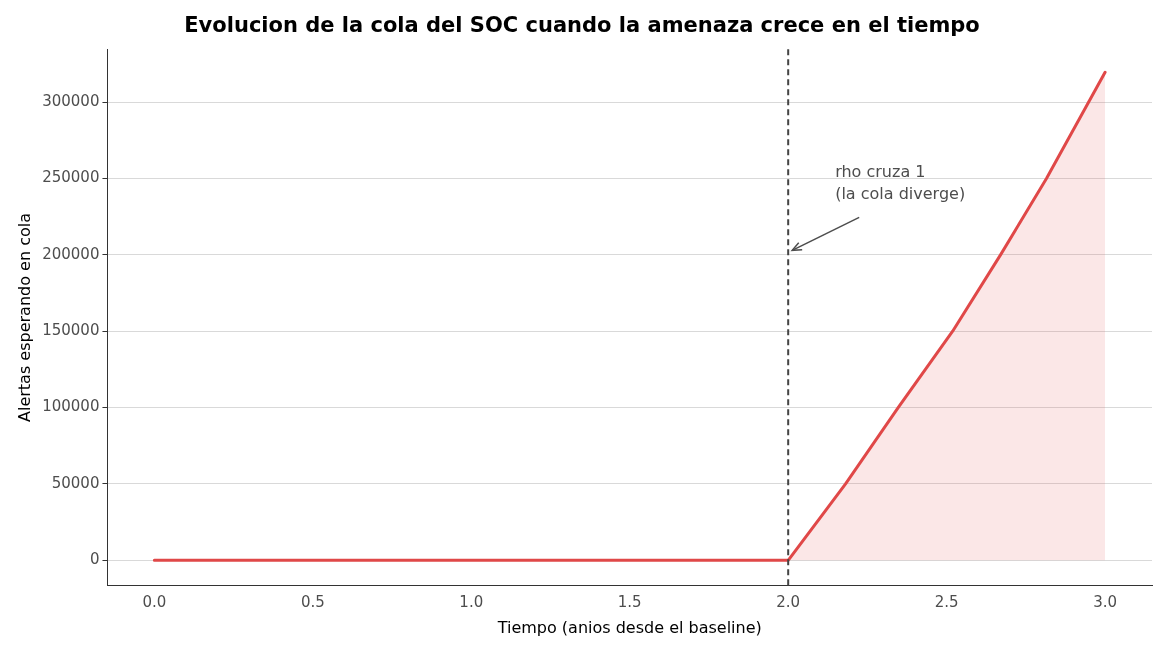  Describe the element at coordinates (629, 627) in the screenshot. I see `x-axis-title: Tiempo (anios desde el baseline)` at that location.